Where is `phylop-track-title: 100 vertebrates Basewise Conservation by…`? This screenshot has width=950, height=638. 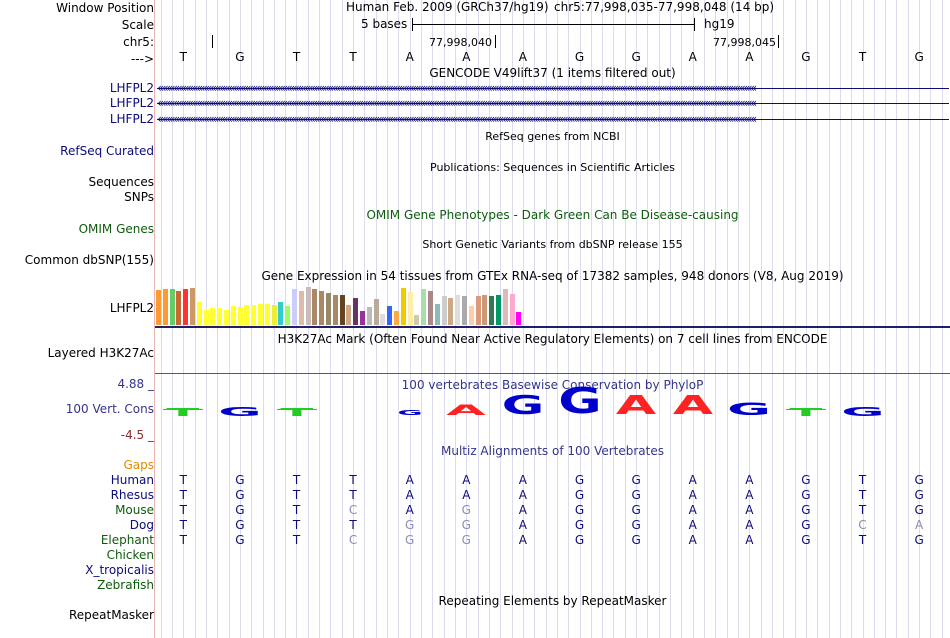
phylop-track-title: 100 vertebrates Basewise Conservation by… is located at coordinates (552, 385).